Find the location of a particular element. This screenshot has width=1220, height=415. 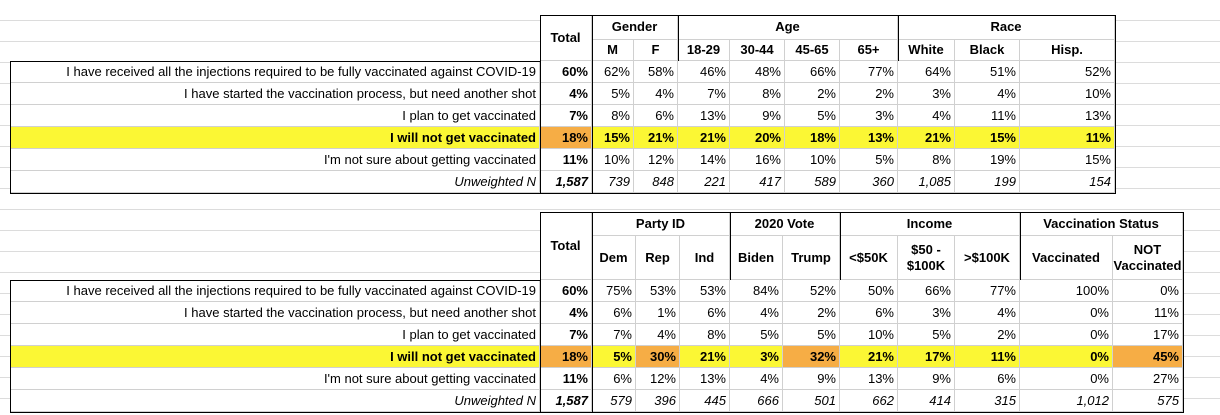

value-cell: 48% is located at coordinates (757, 72).